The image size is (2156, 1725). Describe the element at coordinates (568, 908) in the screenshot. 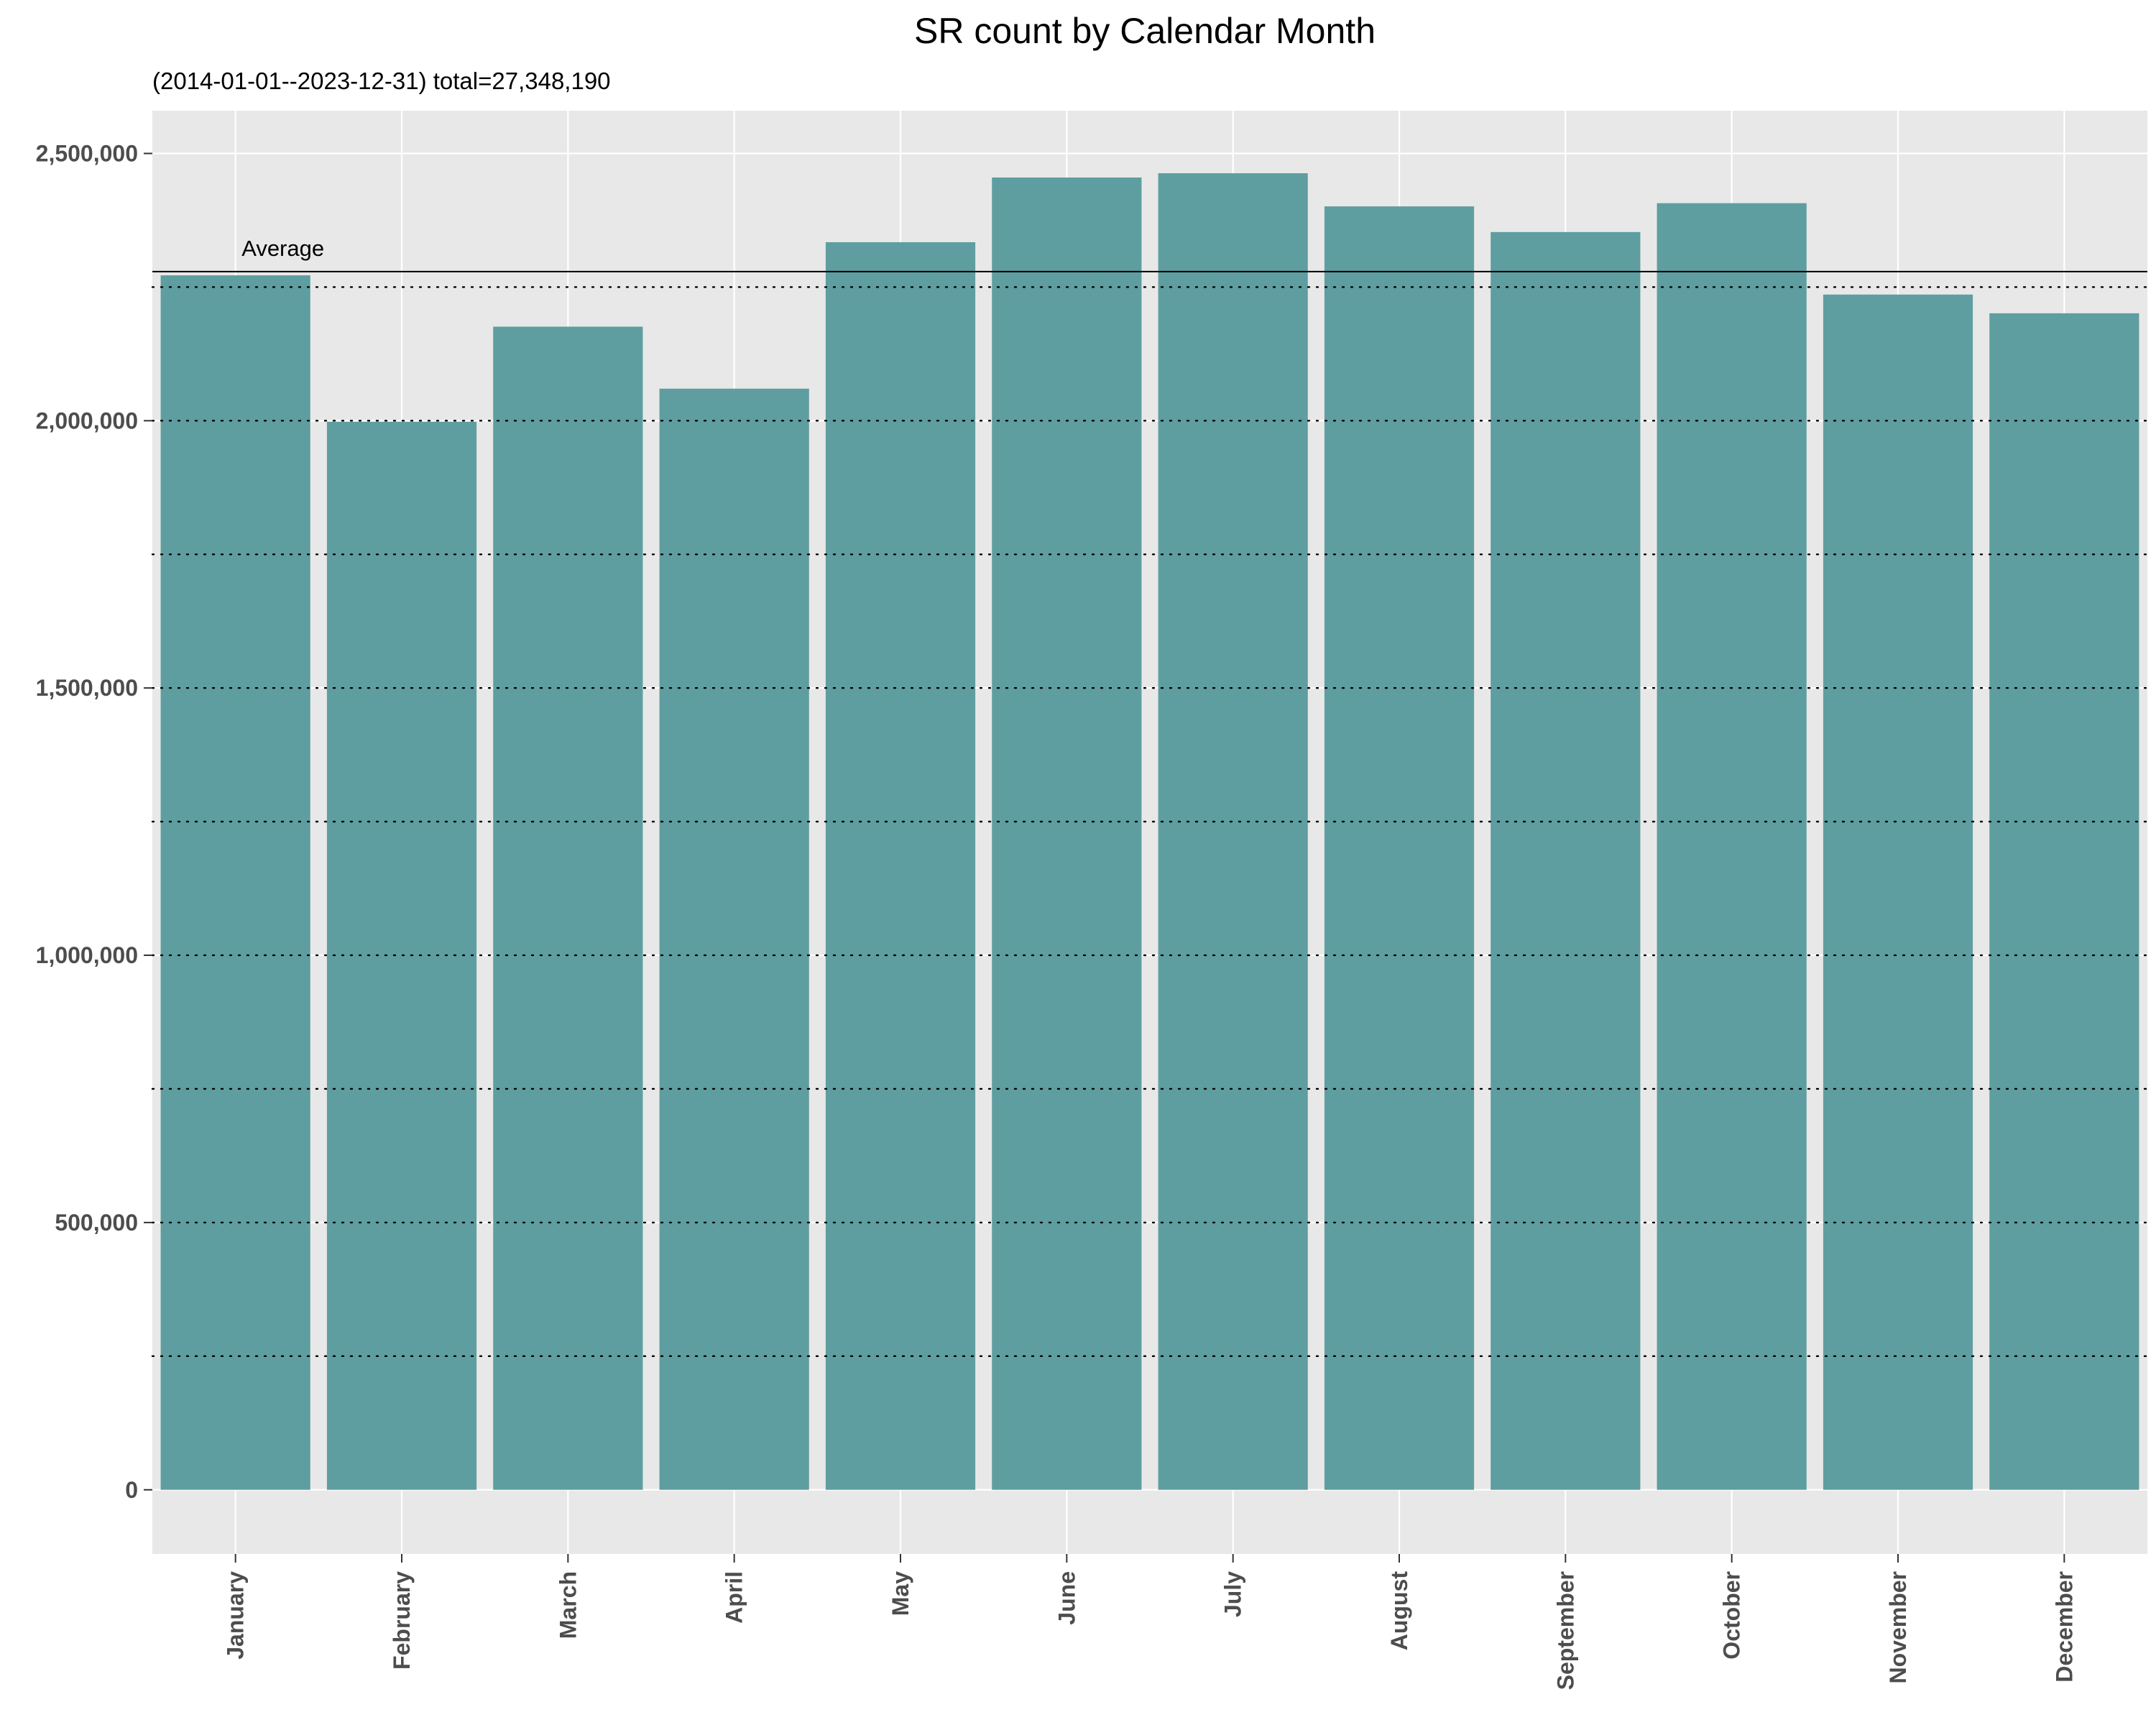

I see `bar-march` at that location.